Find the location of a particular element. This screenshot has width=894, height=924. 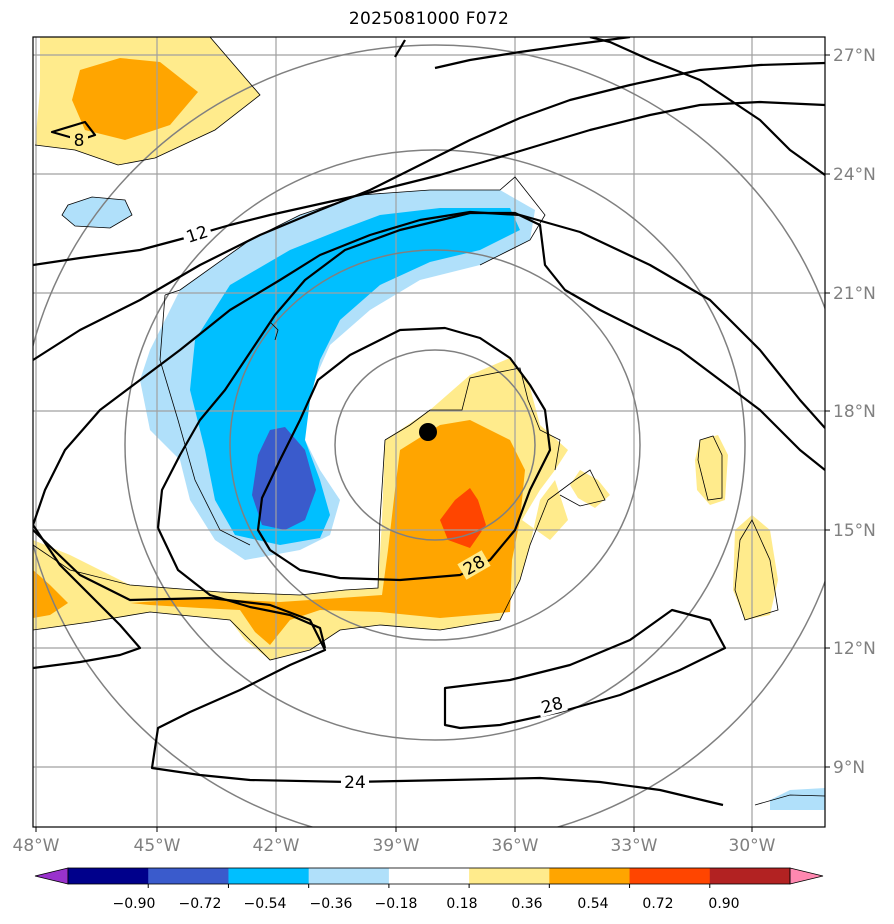

colorbar-label-1: −0.90 is located at coordinates (134, 904).